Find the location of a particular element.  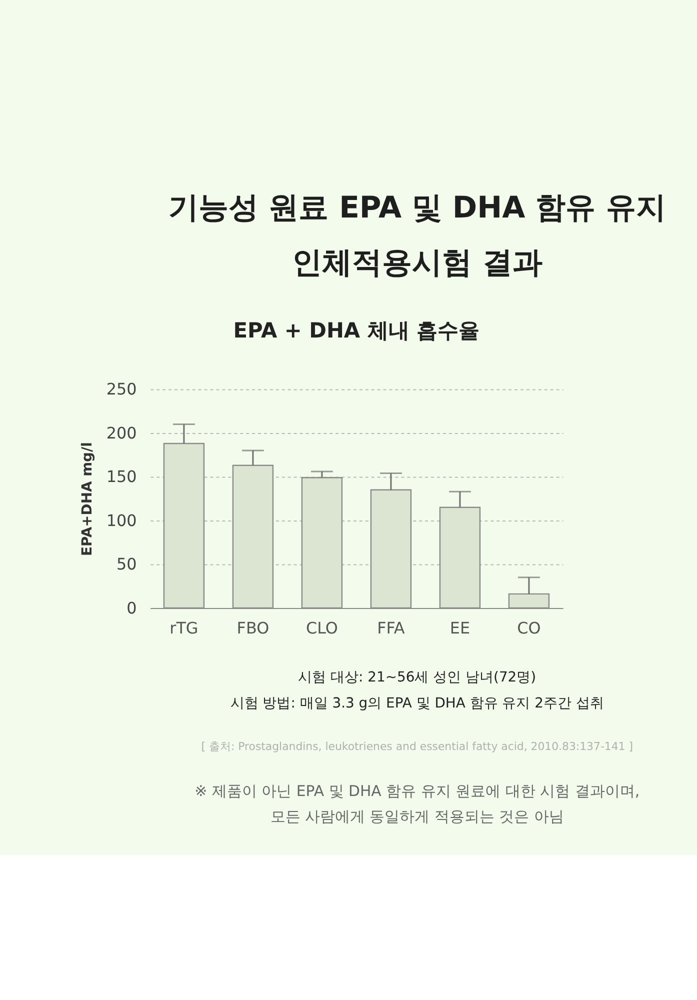

text: 시험 방법: 매일 3.3 g의 EPA 및 DHA 함유 유지 2주간 섭취 is located at coordinates (417, 703).